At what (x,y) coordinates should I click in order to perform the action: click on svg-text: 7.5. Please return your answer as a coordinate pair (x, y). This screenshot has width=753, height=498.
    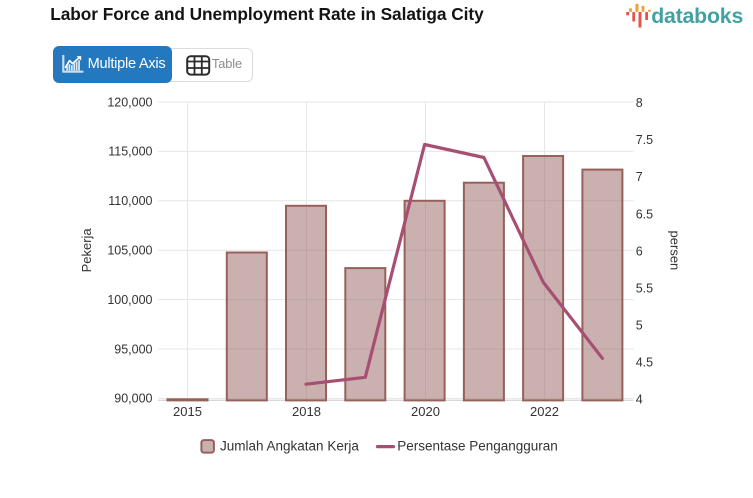
    Looking at the image, I should click on (644, 140).